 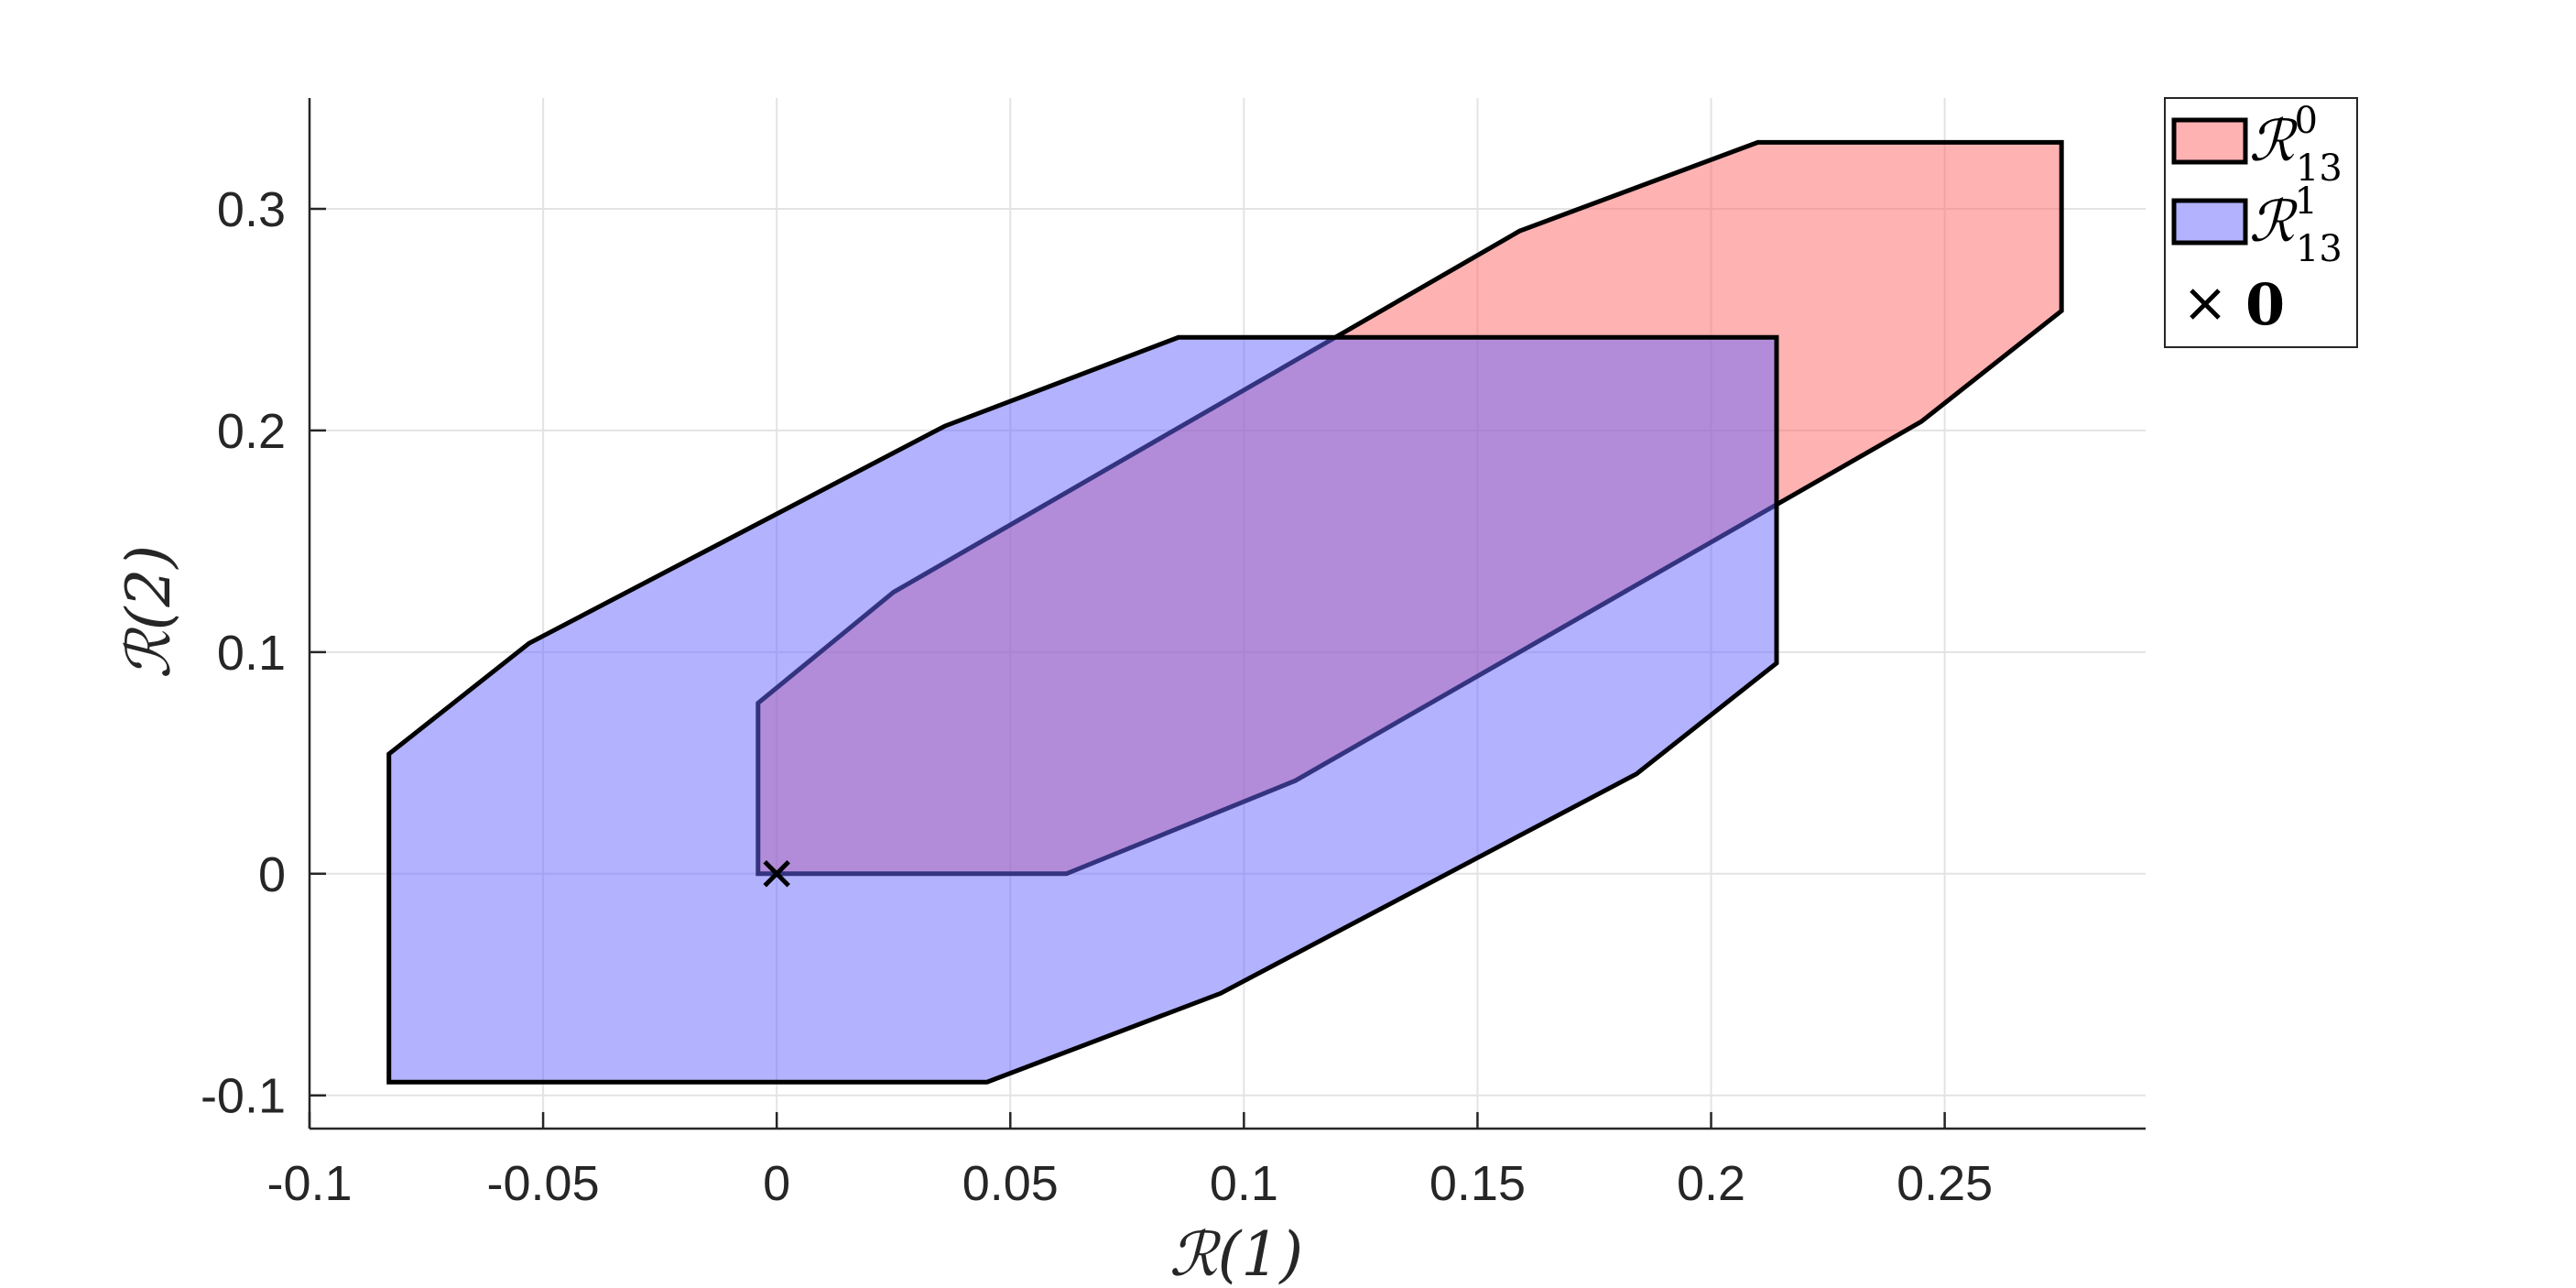 What do you see at coordinates (251, 210) in the screenshot?
I see `y-tick-label: 0.3` at bounding box center [251, 210].